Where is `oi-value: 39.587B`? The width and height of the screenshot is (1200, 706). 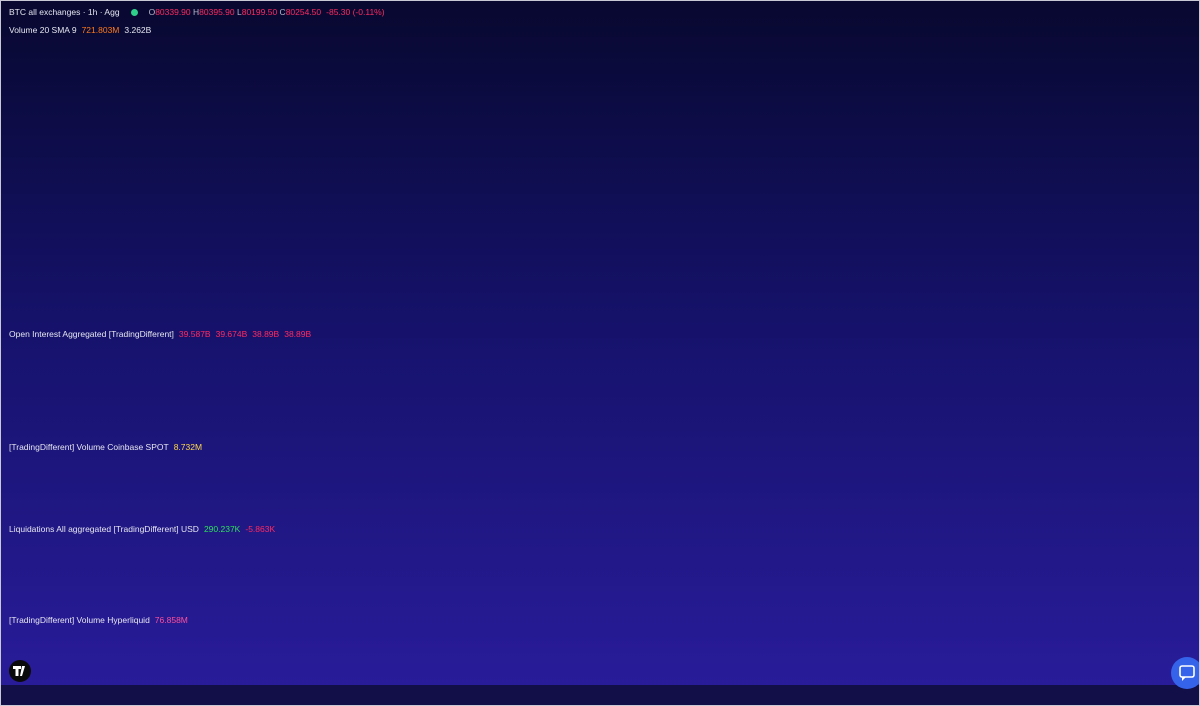
oi-value: 39.587B is located at coordinates (194, 334).